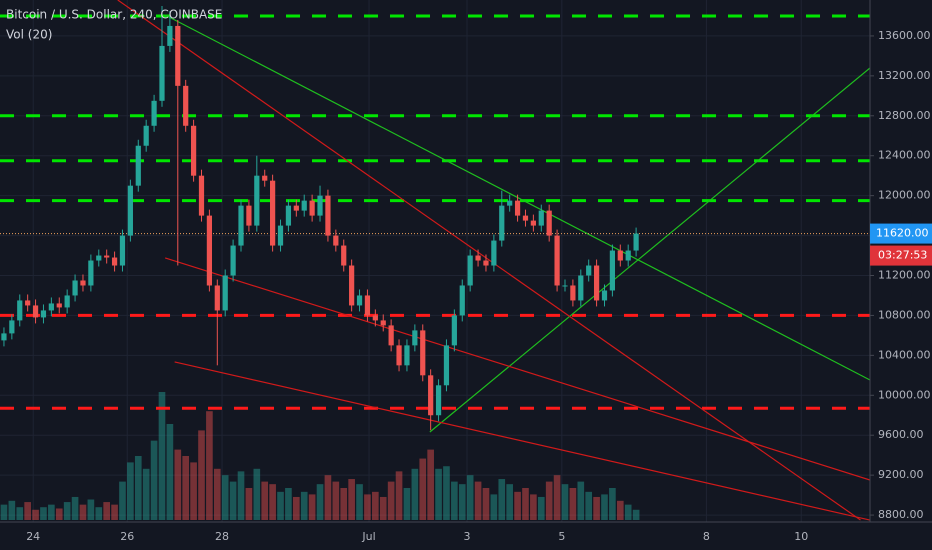  I want to click on last-price-label: 11620.00, so click(902, 233).